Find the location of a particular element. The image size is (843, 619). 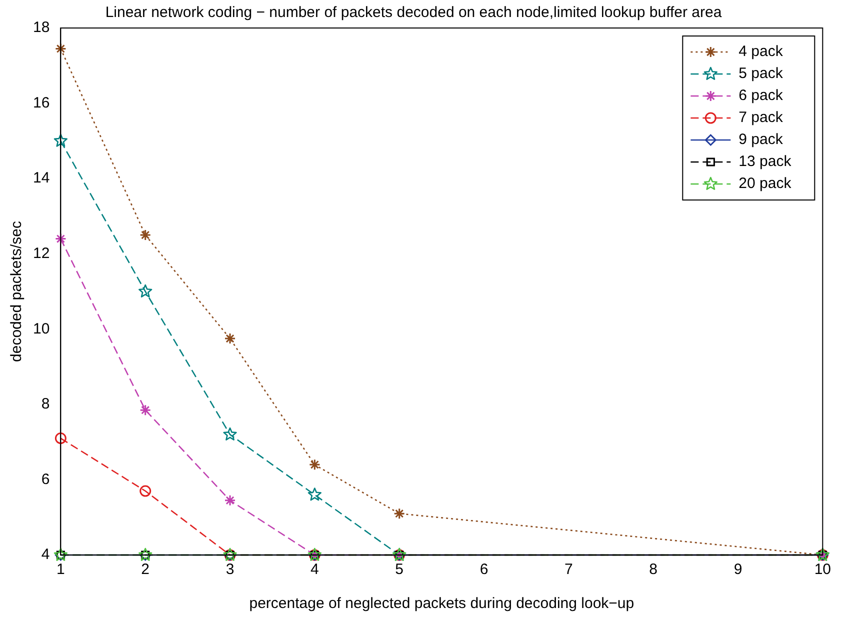

y-tick-label: 6 is located at coordinates (45, 479).